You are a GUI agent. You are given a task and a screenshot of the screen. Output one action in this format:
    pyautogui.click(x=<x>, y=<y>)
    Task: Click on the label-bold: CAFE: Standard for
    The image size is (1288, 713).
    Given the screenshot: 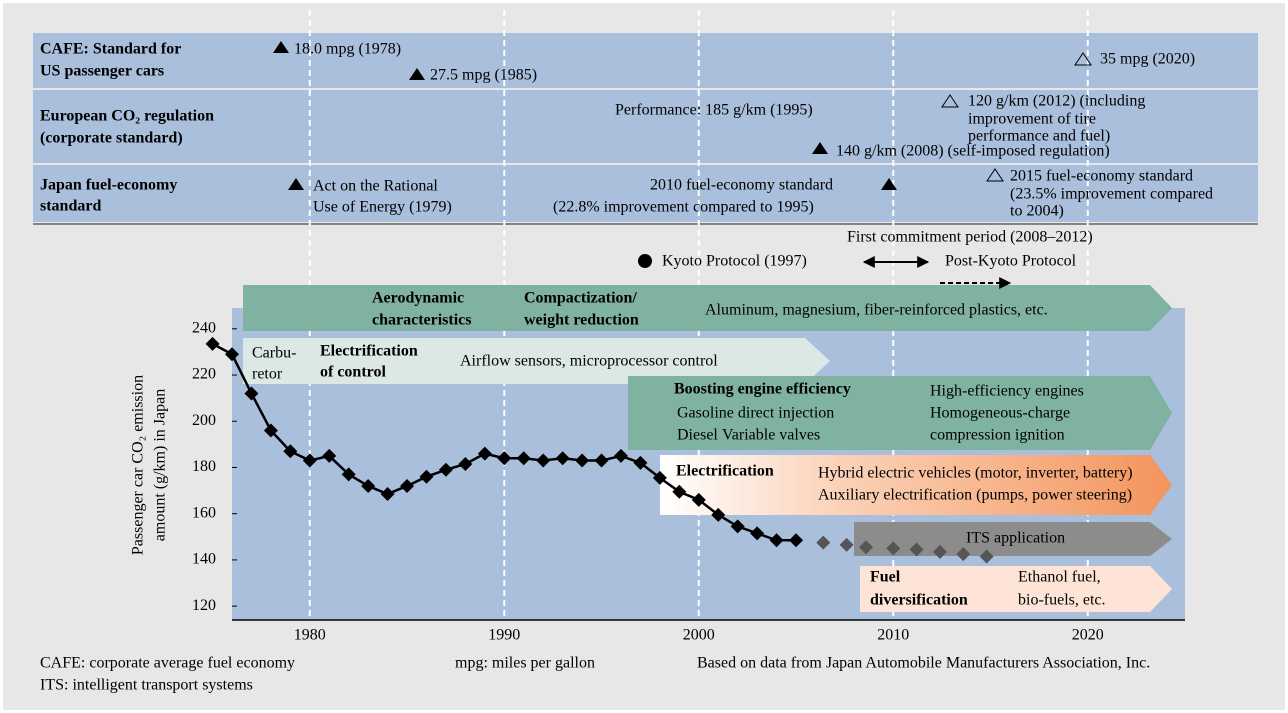 What is the action you would take?
    pyautogui.click(x=110, y=49)
    